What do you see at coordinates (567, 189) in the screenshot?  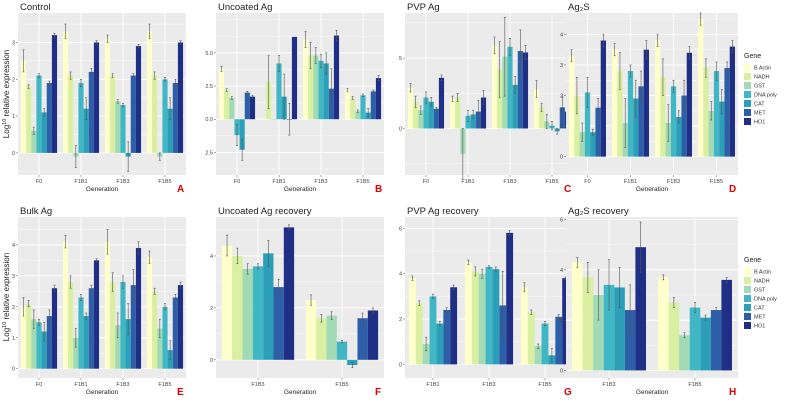 I see `panel-letter: C` at bounding box center [567, 189].